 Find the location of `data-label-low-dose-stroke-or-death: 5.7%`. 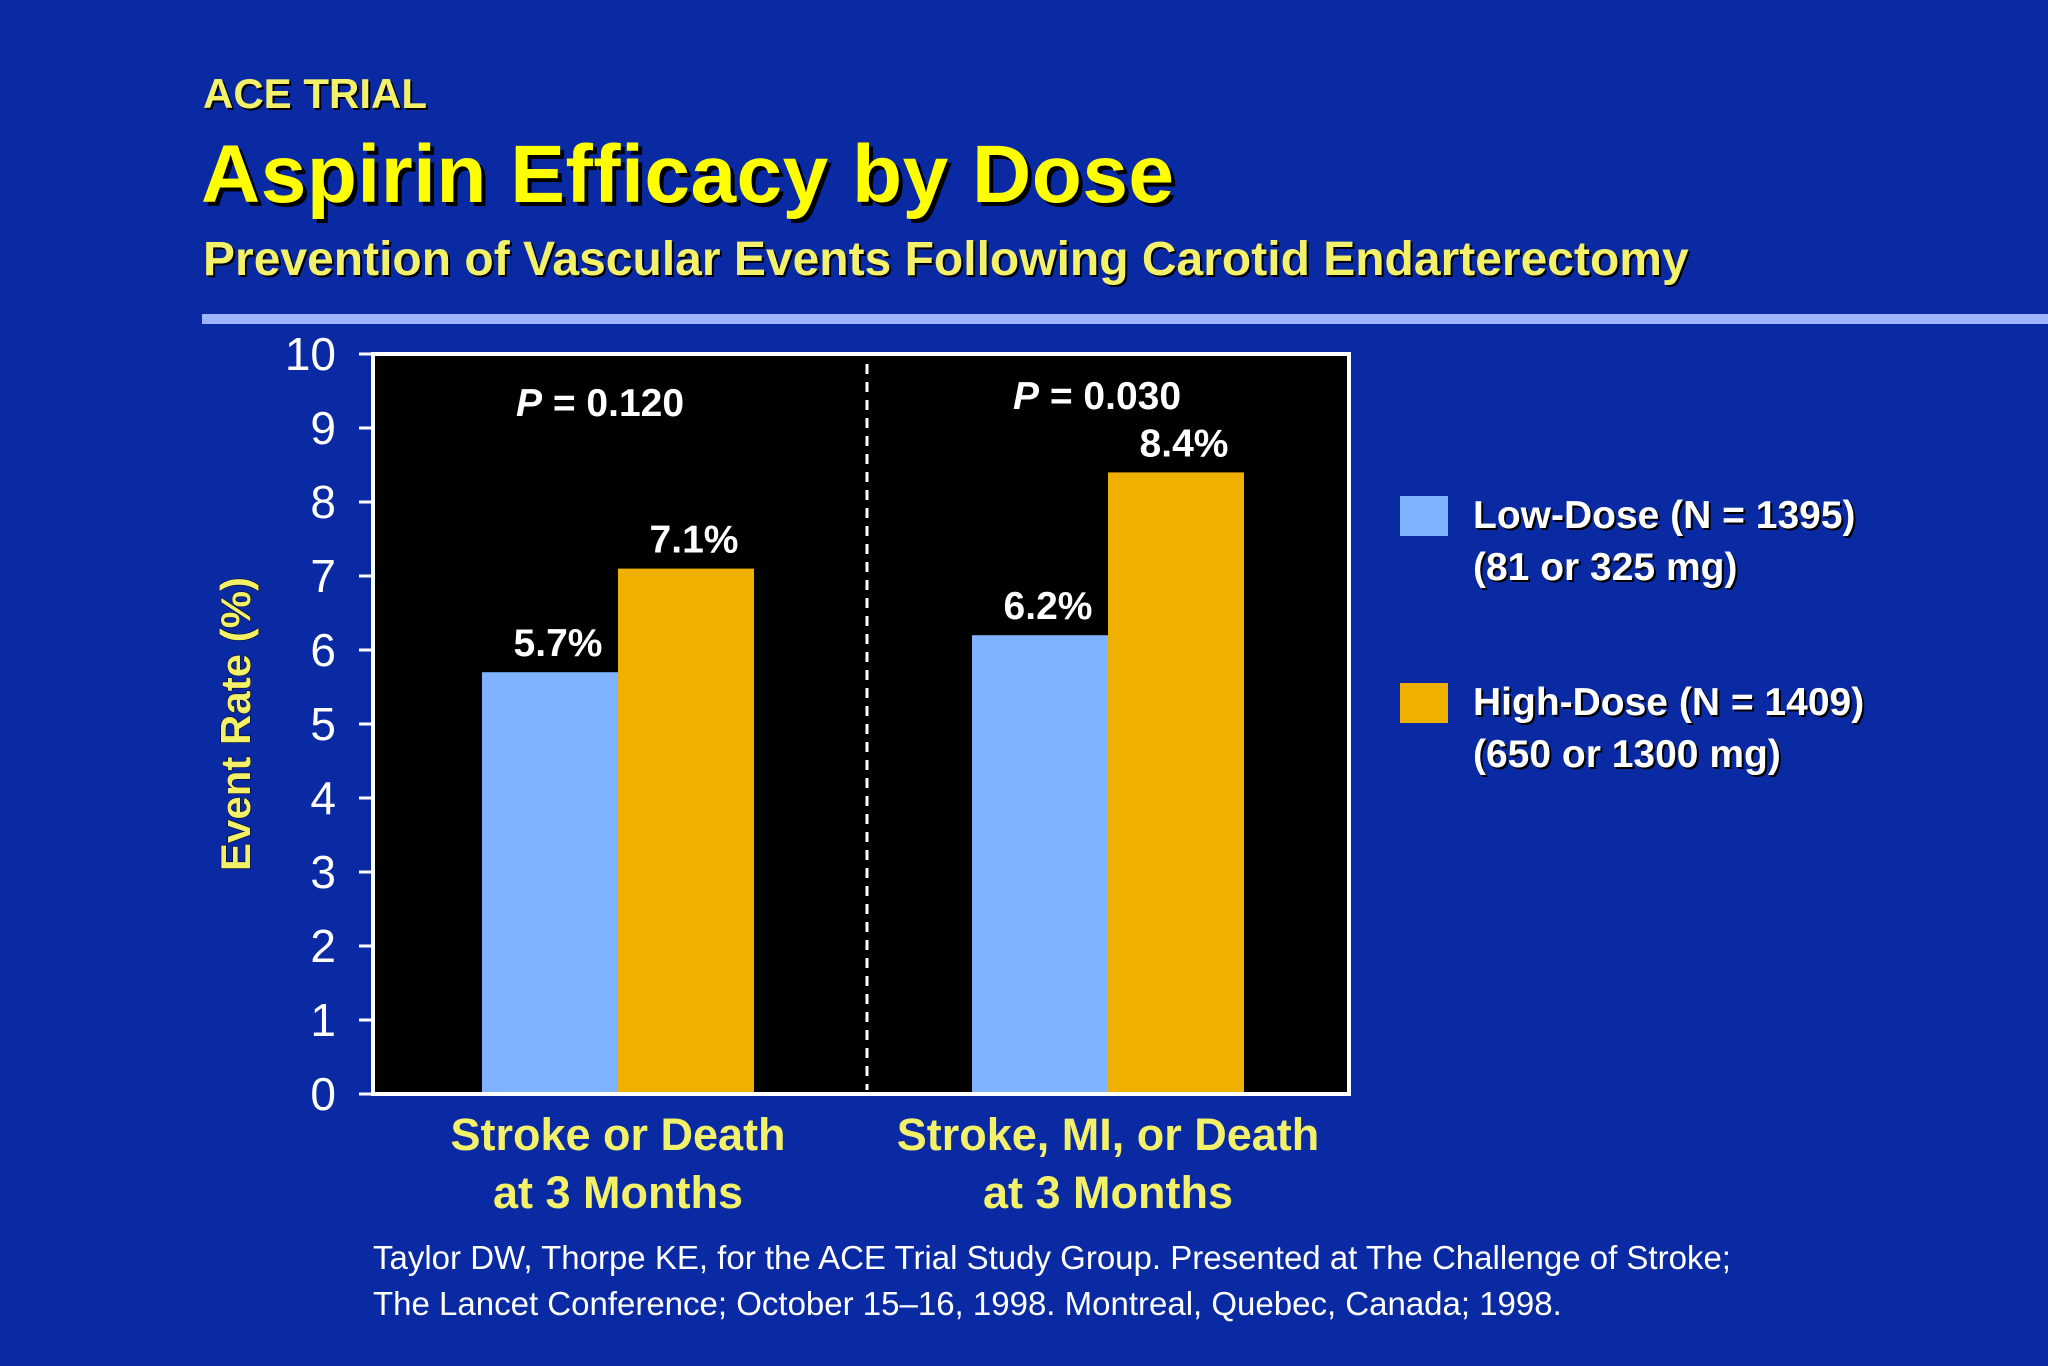

data-label-low-dose-stroke-or-death: 5.7% is located at coordinates (558, 643).